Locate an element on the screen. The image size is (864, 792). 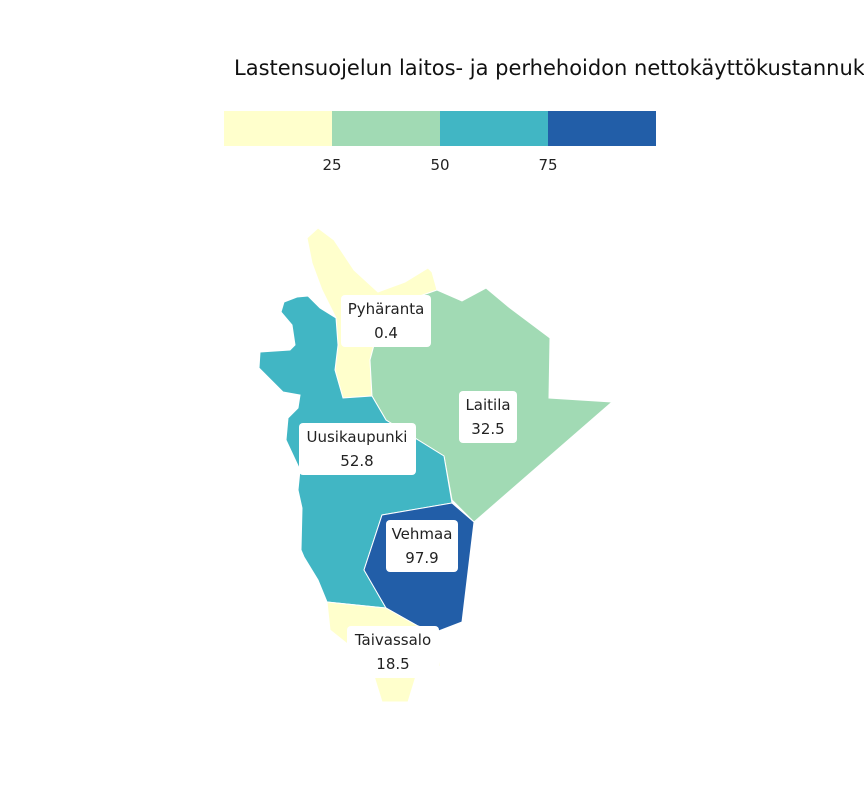
legend: 25 50 75 is located at coordinates (440, 142).